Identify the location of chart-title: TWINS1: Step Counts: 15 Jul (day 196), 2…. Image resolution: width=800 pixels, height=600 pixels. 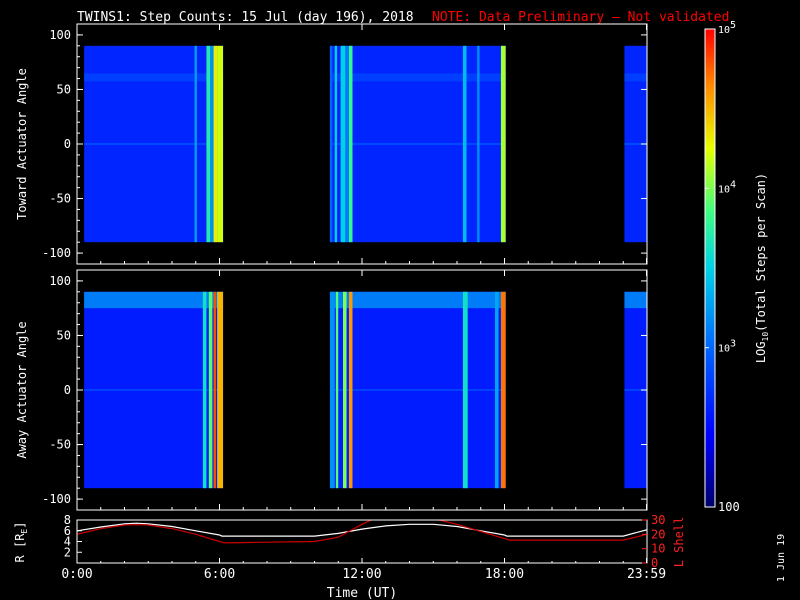
(245, 17).